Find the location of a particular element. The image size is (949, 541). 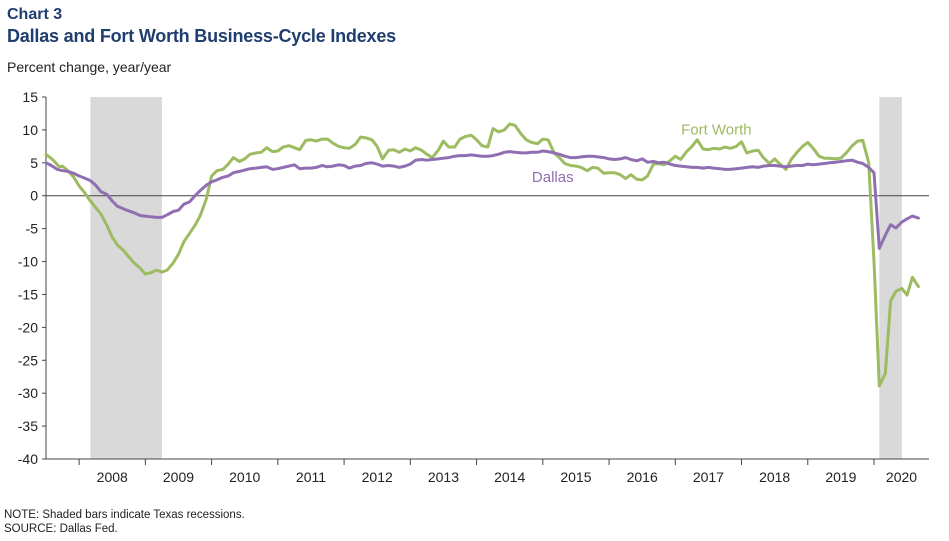

y-tick-label-7: -20 is located at coordinates (28, 327).